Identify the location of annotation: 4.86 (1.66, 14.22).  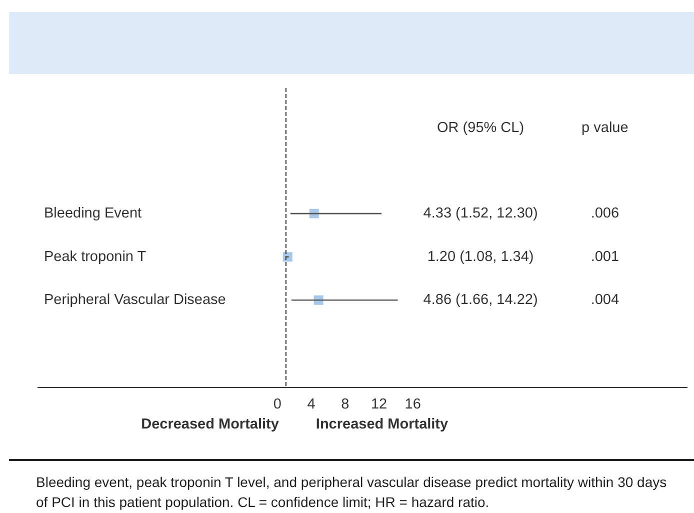
(480, 300).